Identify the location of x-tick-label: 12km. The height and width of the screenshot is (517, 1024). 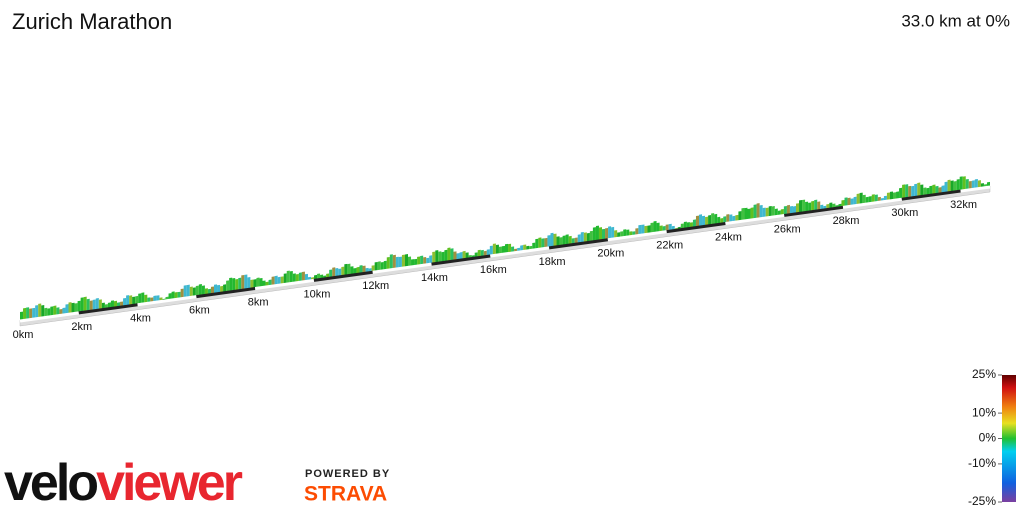
(375, 286).